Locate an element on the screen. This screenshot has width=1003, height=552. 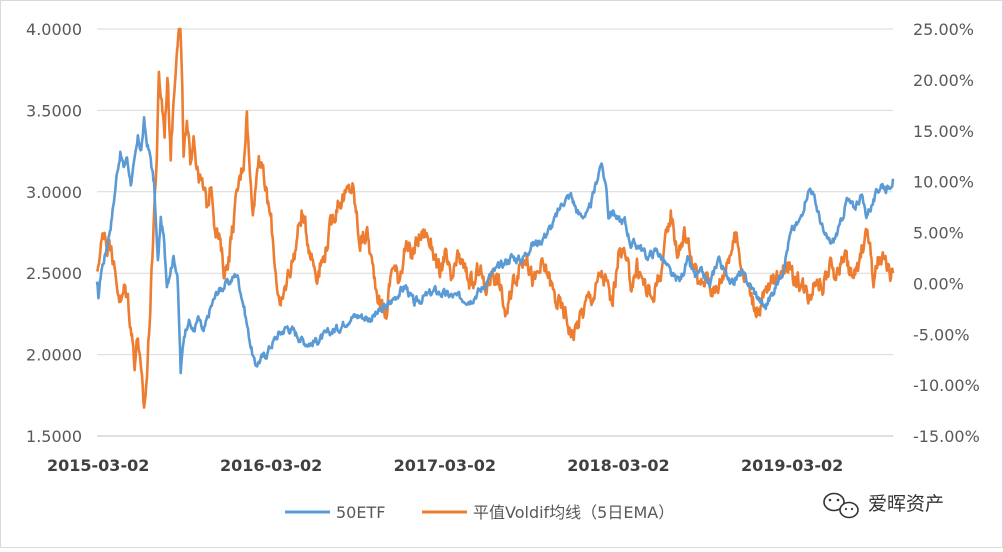
y-right-tick-label: -10.00% is located at coordinates (946, 385).